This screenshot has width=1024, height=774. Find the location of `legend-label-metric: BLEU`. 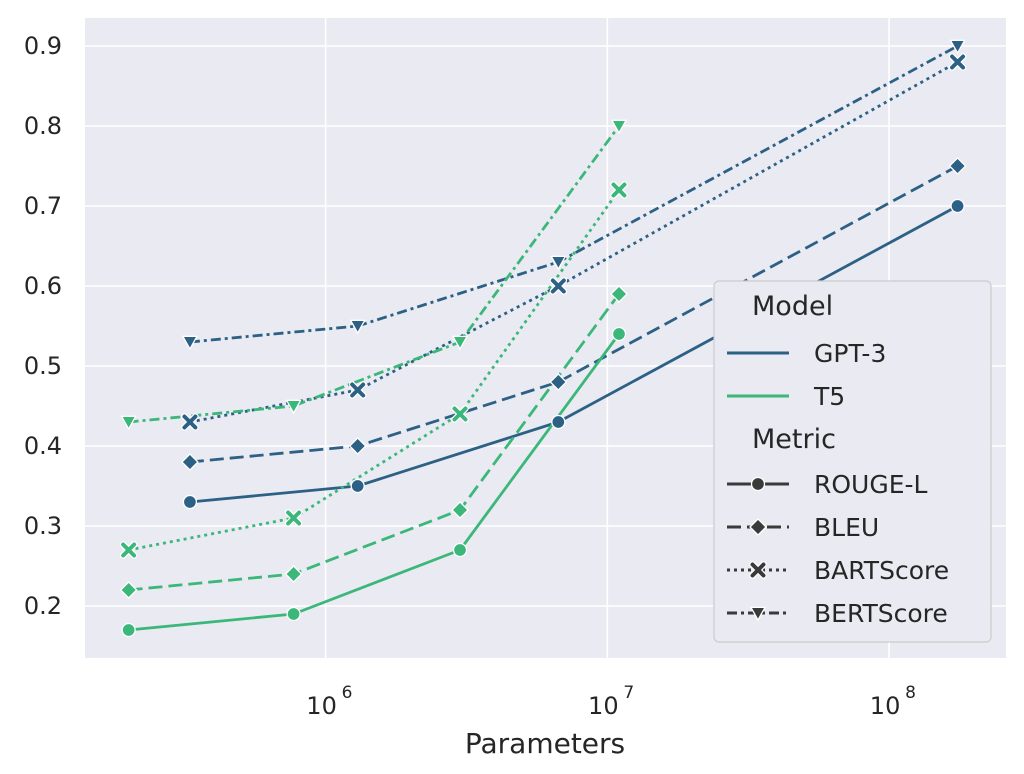

legend-label-metric: BLEU is located at coordinates (846, 527).